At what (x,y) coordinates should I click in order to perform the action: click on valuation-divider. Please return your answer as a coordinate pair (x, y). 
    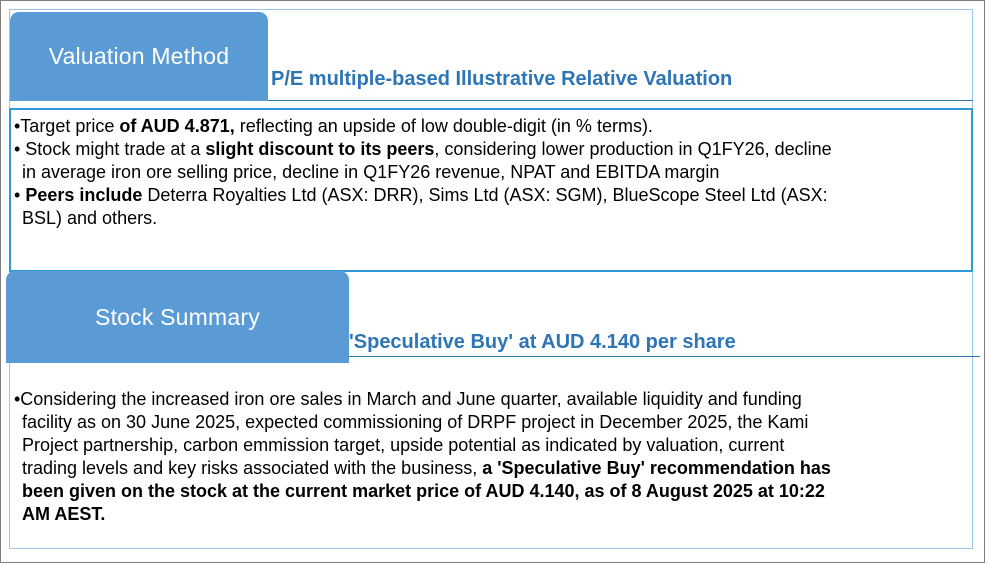
    Looking at the image, I should click on (620, 100).